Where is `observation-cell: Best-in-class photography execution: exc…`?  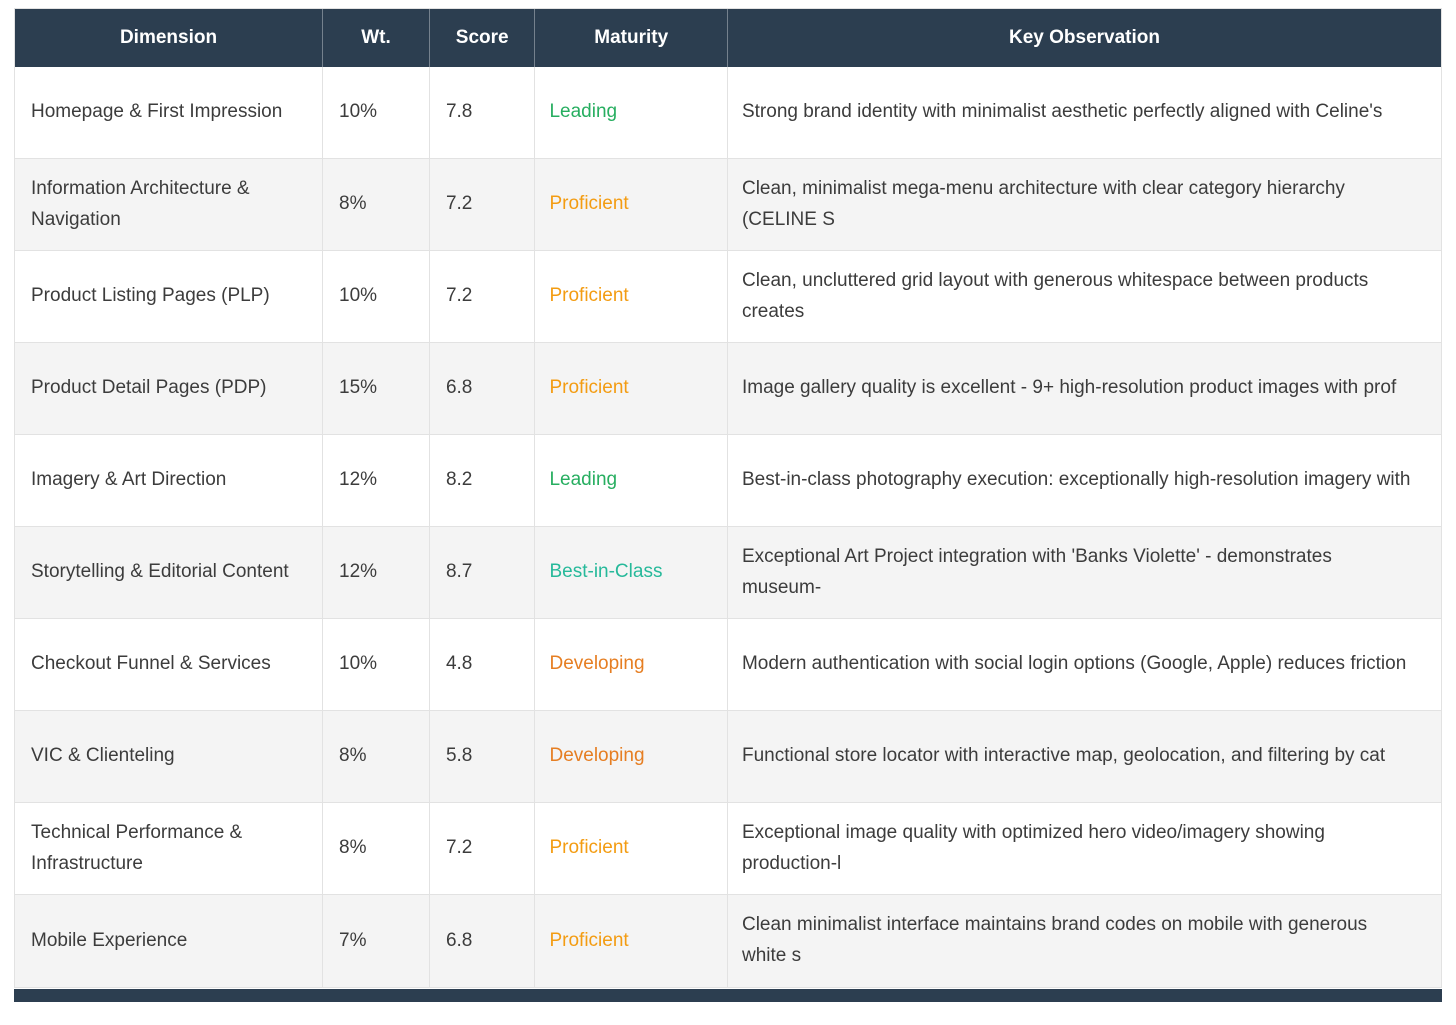
observation-cell: Best-in-class photography execution: exc… is located at coordinates (1084, 481).